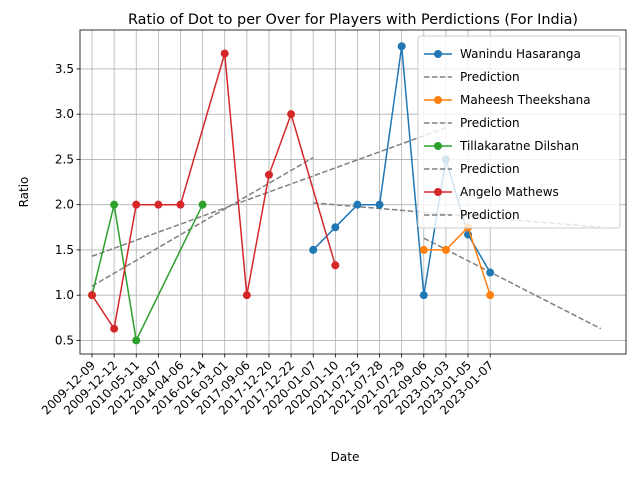 The image size is (640, 480). What do you see at coordinates (64, 250) in the screenshot?
I see `y-tick-label: 1.5` at bounding box center [64, 250].